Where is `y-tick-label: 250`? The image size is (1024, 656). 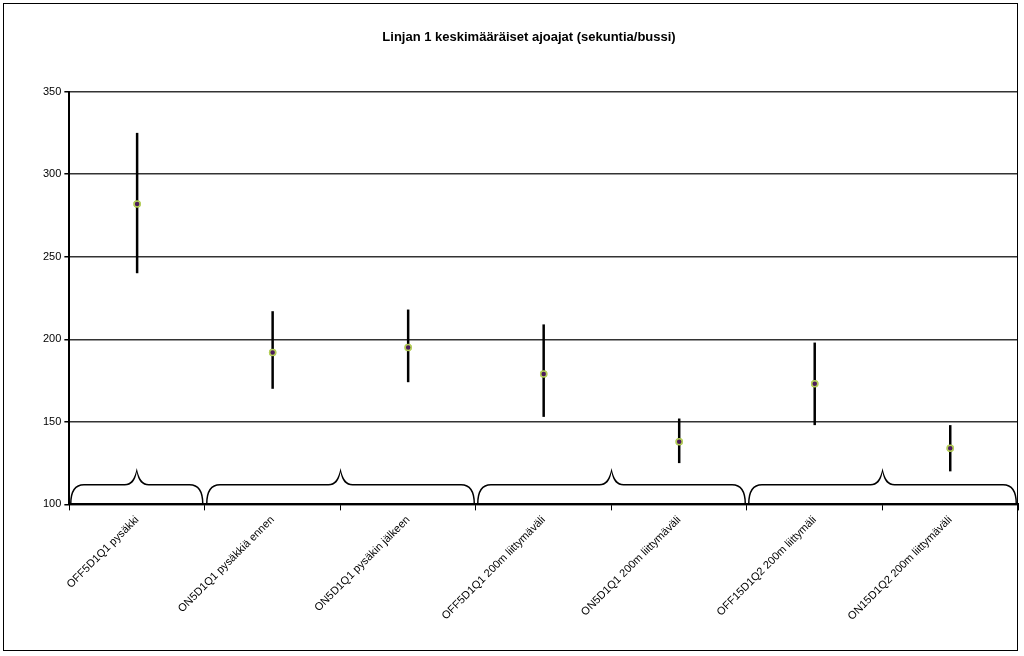 y-tick-label: 250 is located at coordinates (52, 255).